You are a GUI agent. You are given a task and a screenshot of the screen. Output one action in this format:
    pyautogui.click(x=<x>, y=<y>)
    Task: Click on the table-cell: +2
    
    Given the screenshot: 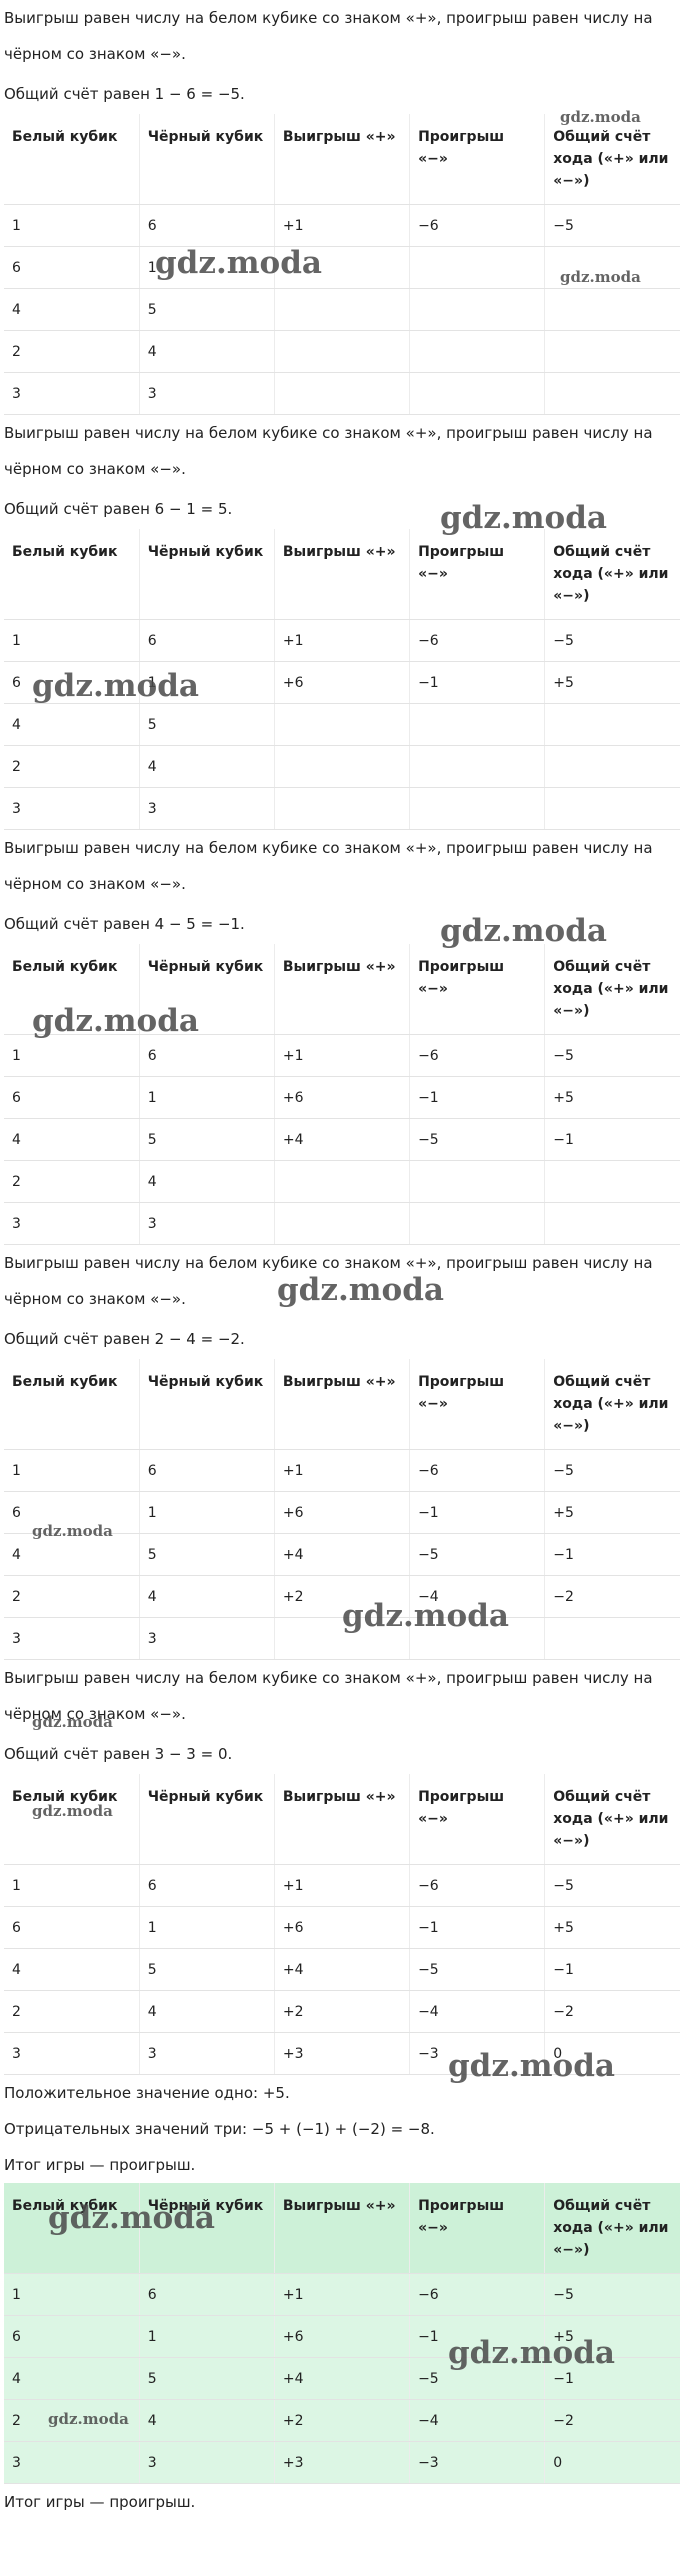 What is the action you would take?
    pyautogui.click(x=342, y=1596)
    